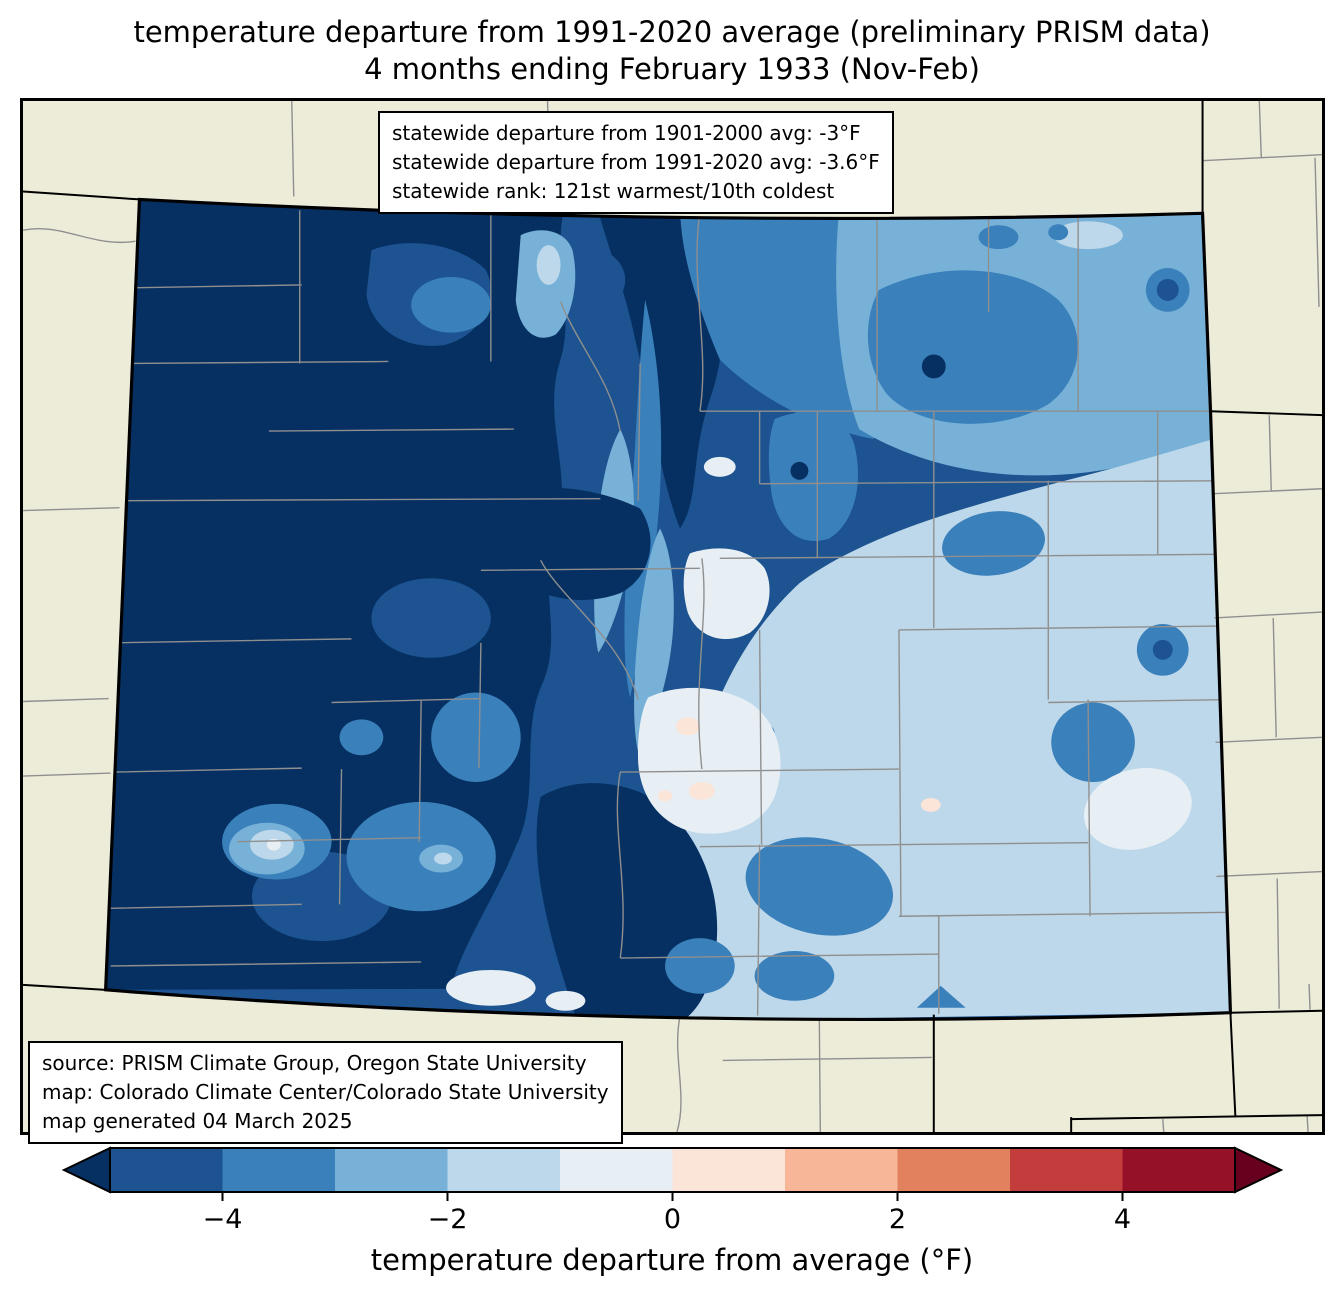 This screenshot has width=1344, height=1299. What do you see at coordinates (447, 1219) in the screenshot?
I see `tick-label-neg2: −2` at bounding box center [447, 1219].